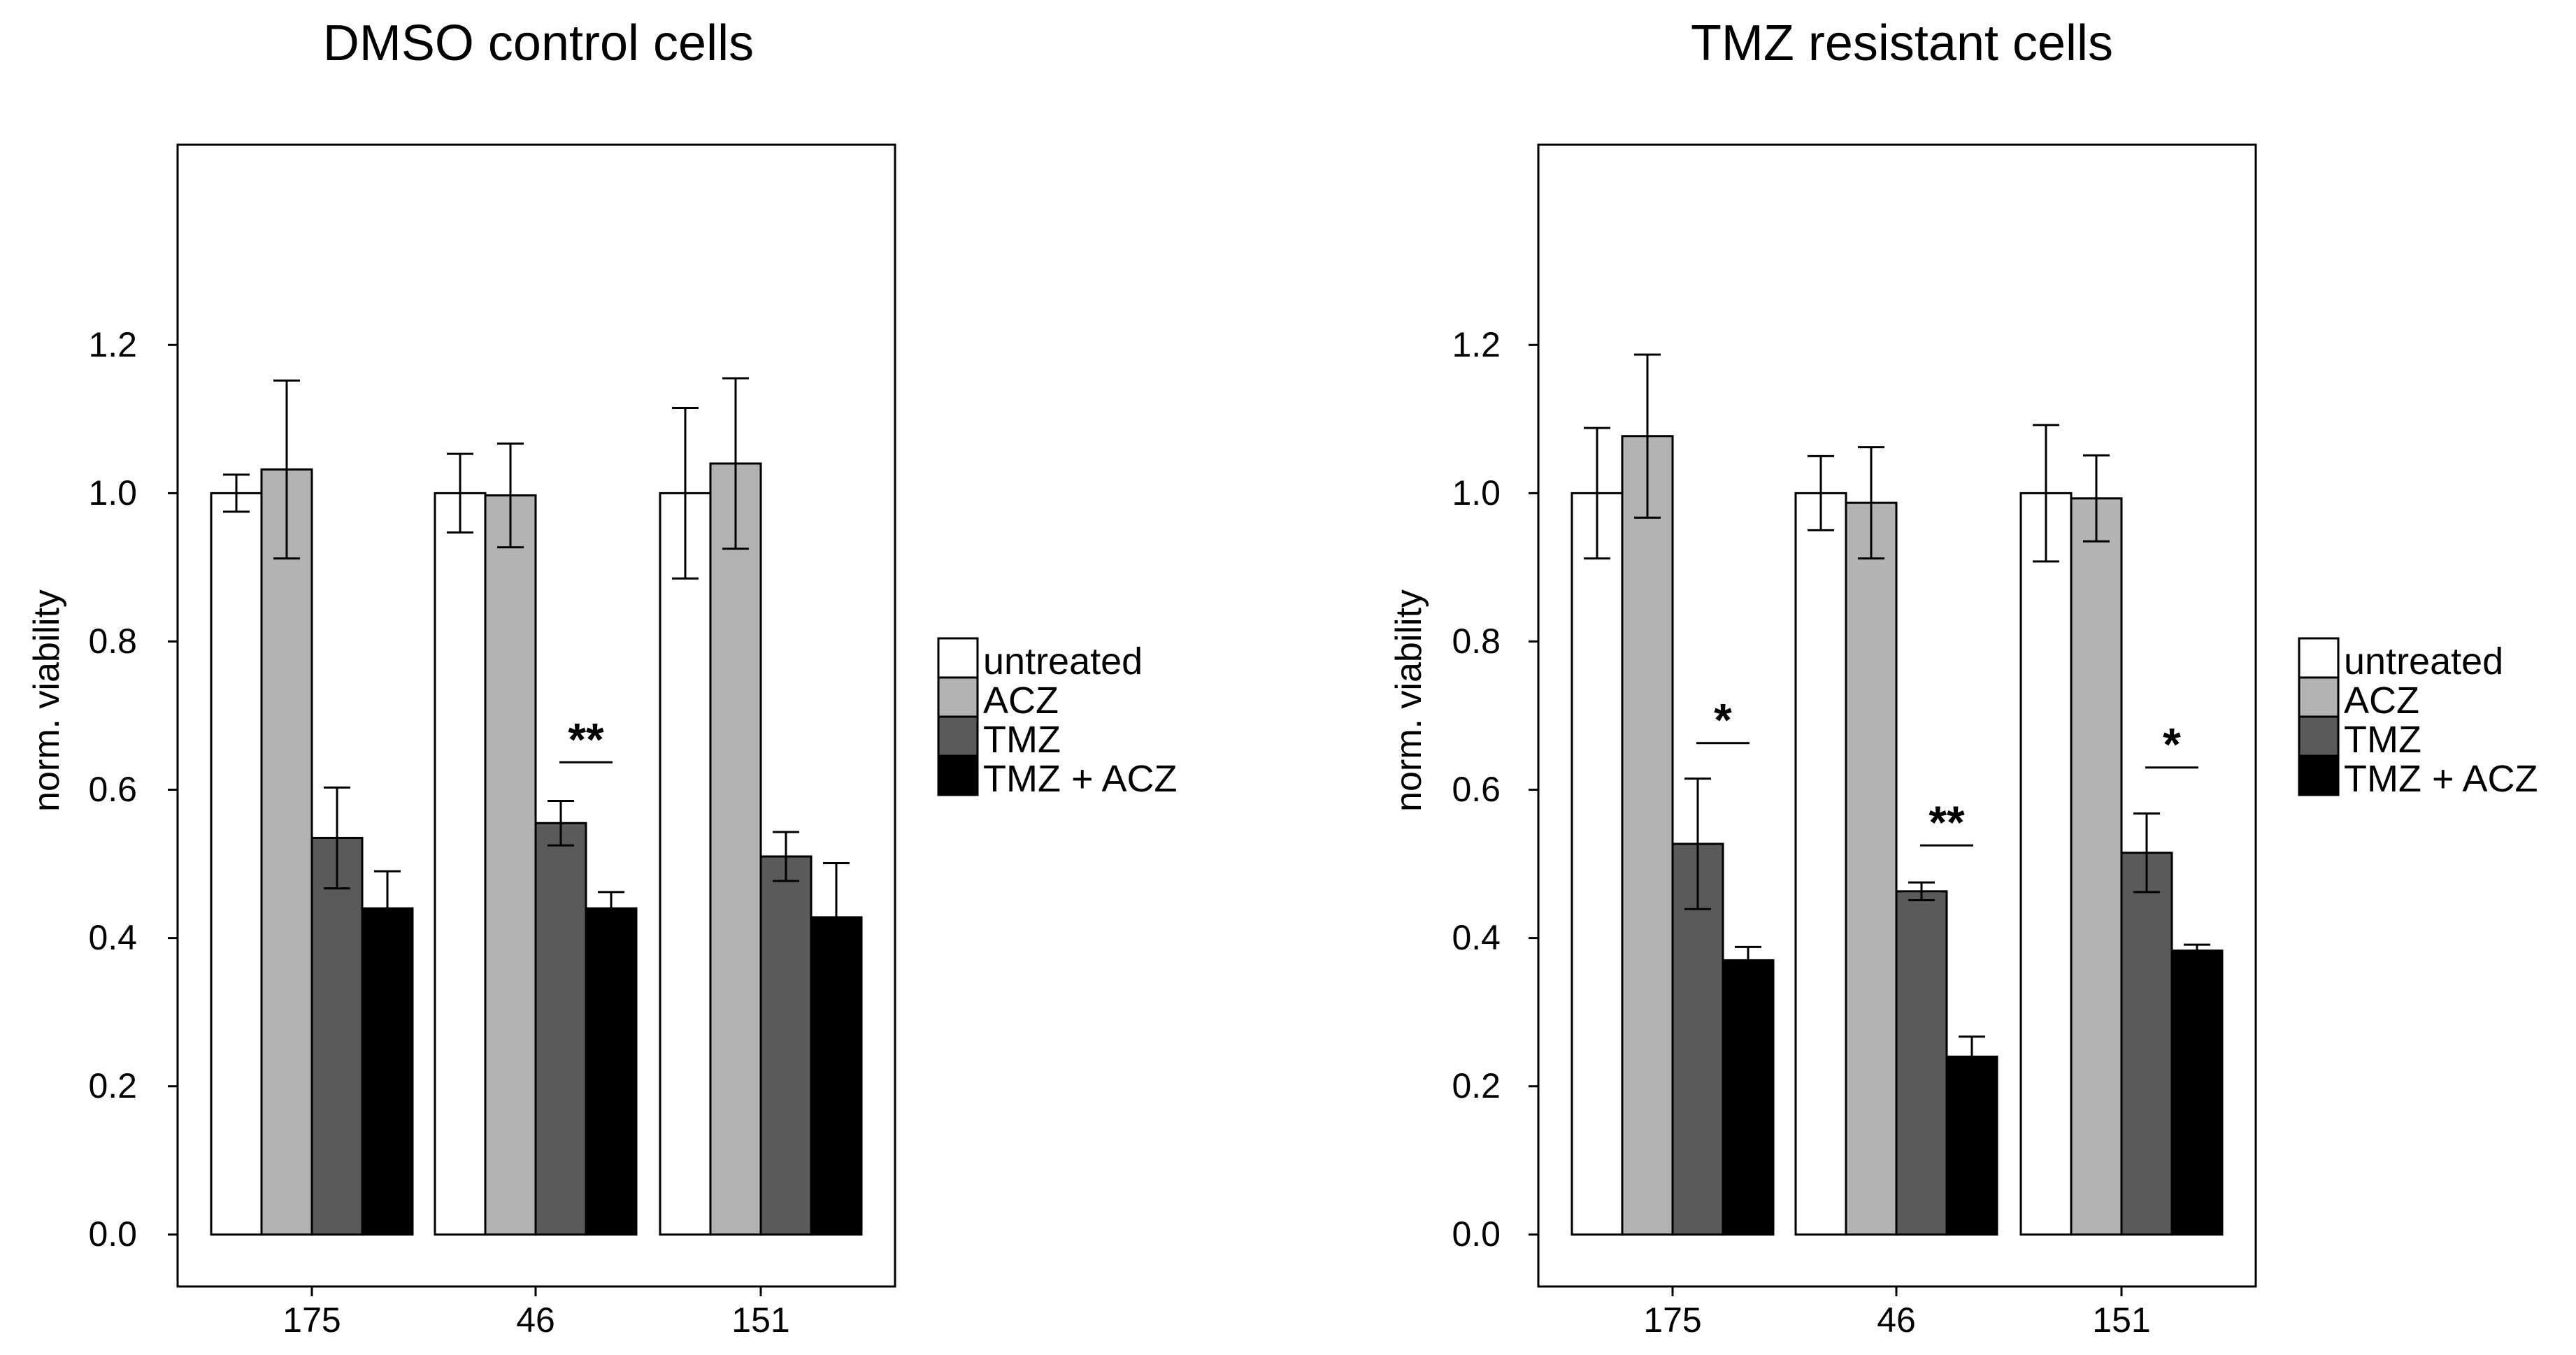 Image resolution: width=2576 pixels, height=1355 pixels. What do you see at coordinates (538, 43) in the screenshot?
I see `chart-title: DMSO control cells` at bounding box center [538, 43].